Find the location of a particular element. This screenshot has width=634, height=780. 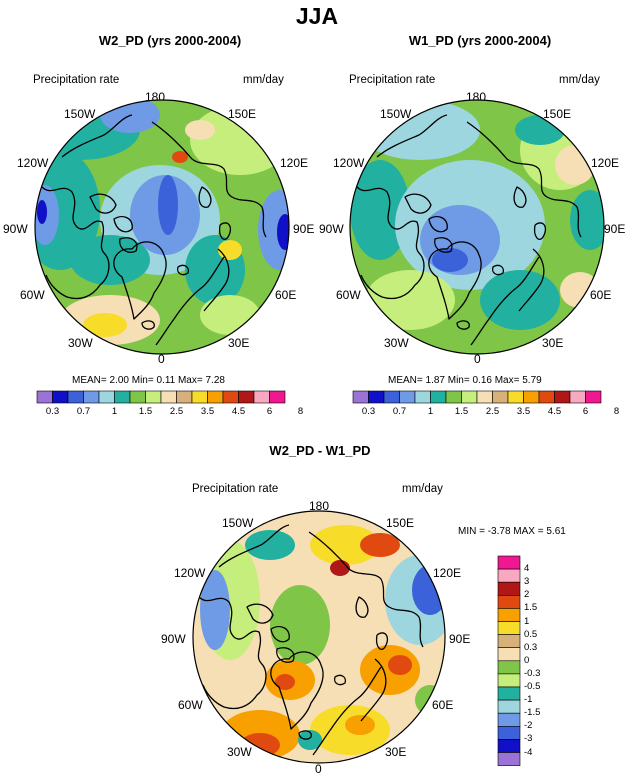

panel-1-stats: MEAN= 2.00 Min= 0.11 Max= 7.28 is located at coordinates (148, 380).